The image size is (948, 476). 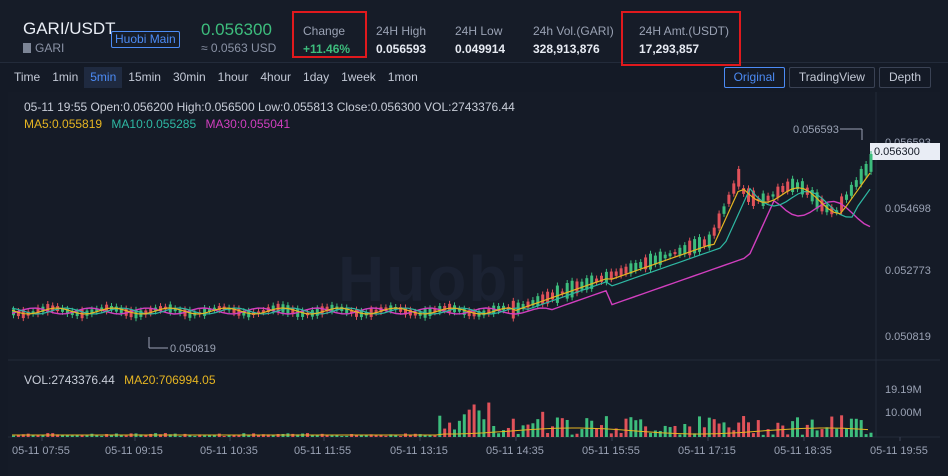 I want to click on time-tick-label: 05-11 15:55, so click(x=611, y=451).